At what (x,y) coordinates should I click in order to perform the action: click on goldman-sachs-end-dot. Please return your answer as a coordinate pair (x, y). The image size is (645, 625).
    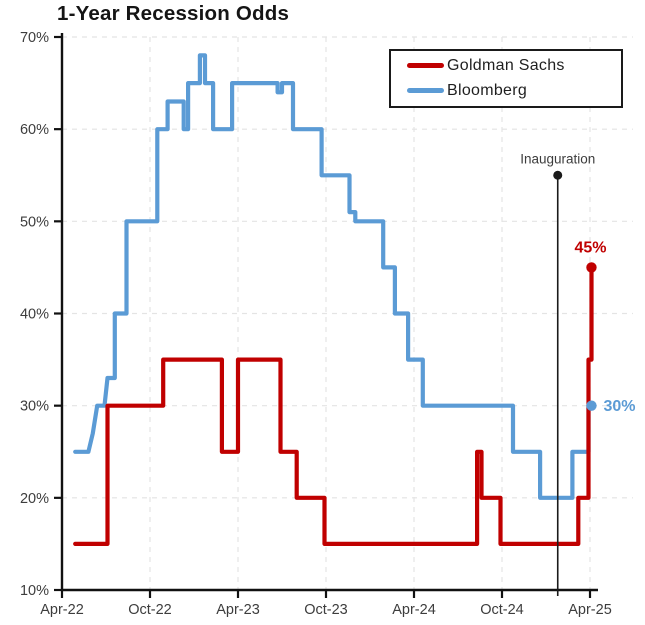
    Looking at the image, I should click on (591, 267).